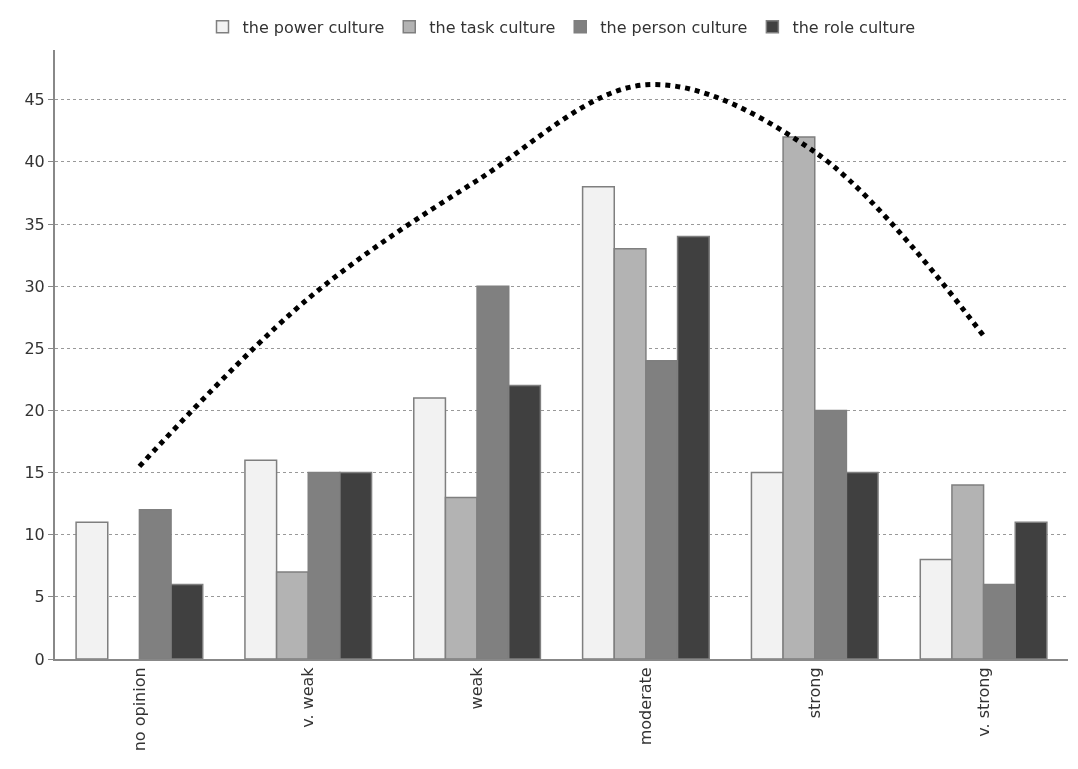  Describe the element at coordinates (34, 473) in the screenshot. I see `y-tick-label: 15` at that location.